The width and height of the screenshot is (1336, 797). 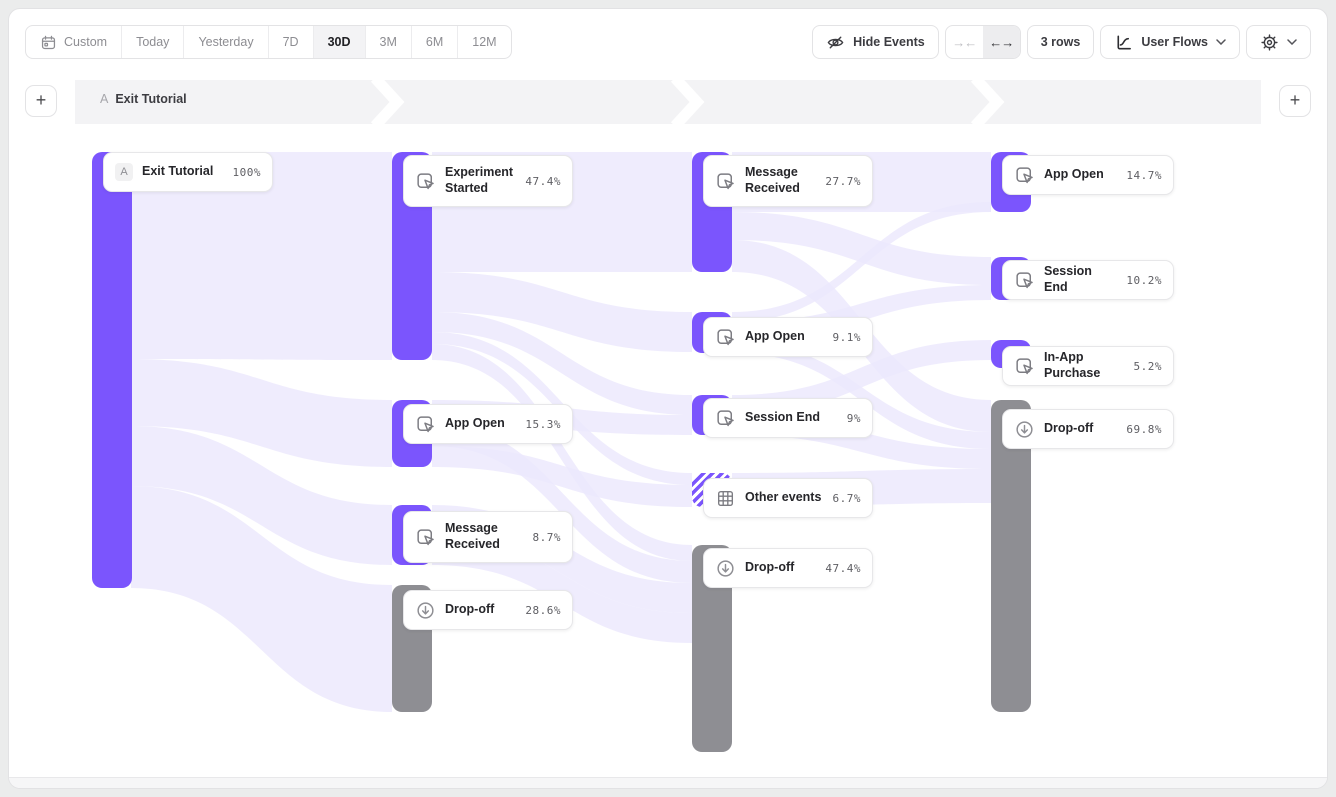 What do you see at coordinates (1144, 280) in the screenshot?
I see `flow-node-percentage: 10.2%` at bounding box center [1144, 280].